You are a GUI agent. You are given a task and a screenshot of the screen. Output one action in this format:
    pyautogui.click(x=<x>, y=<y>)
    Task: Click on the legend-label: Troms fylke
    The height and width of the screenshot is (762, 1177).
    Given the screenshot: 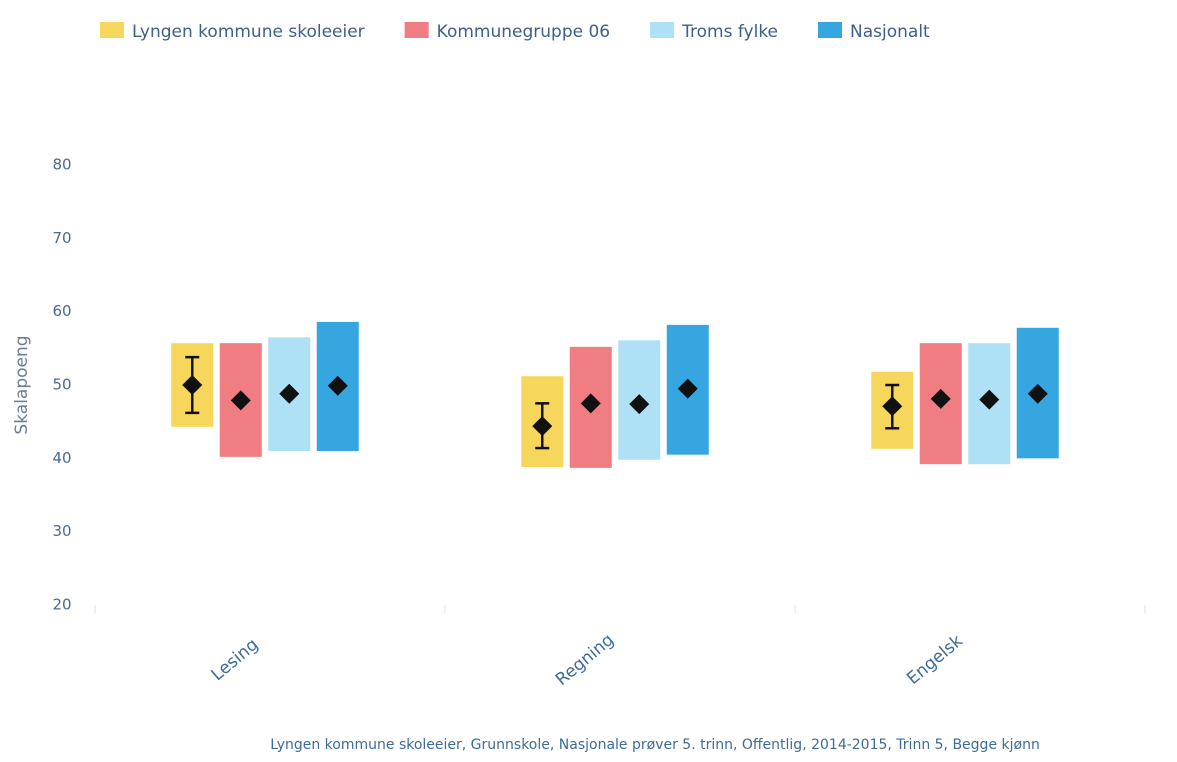 What is the action you would take?
    pyautogui.click(x=729, y=32)
    